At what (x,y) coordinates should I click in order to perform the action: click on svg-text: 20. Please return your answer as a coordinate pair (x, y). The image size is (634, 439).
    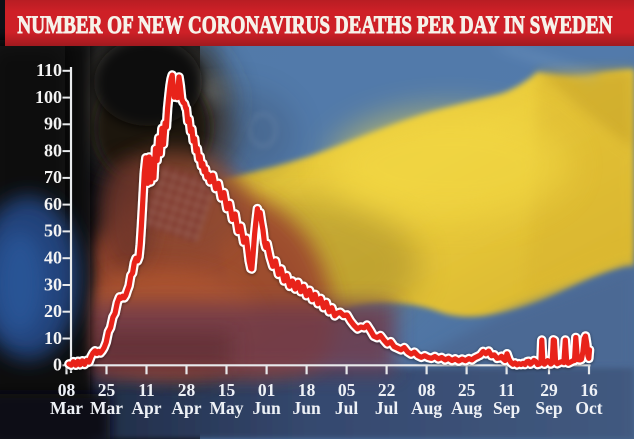
    Looking at the image, I should click on (53, 311).